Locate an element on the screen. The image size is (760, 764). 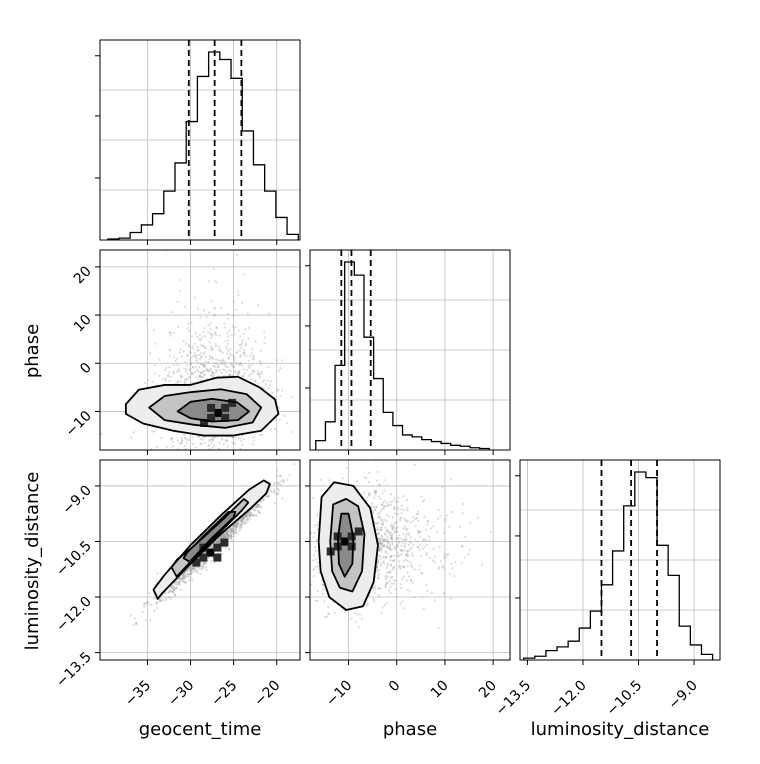
ytick-label-luminosity-distance-0: −13.5 is located at coordinates (74, 670).